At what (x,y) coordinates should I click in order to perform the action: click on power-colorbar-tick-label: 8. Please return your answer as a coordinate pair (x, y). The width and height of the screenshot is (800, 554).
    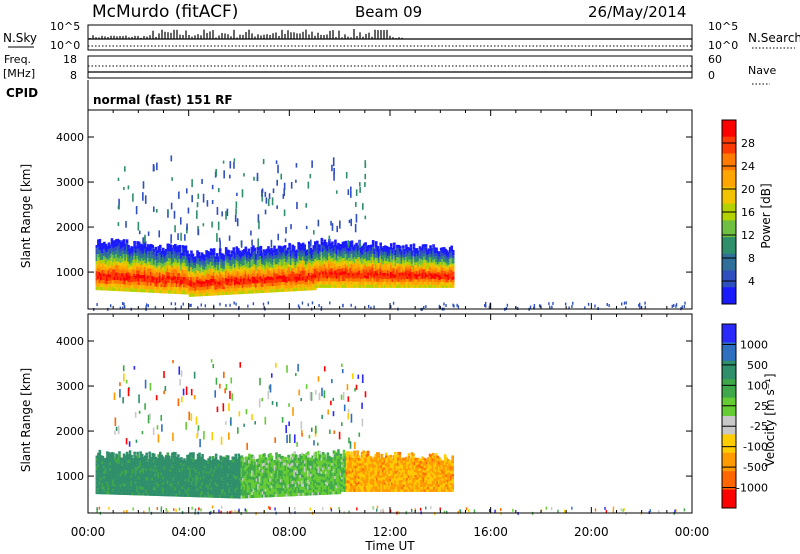
    Looking at the image, I should click on (751, 258).